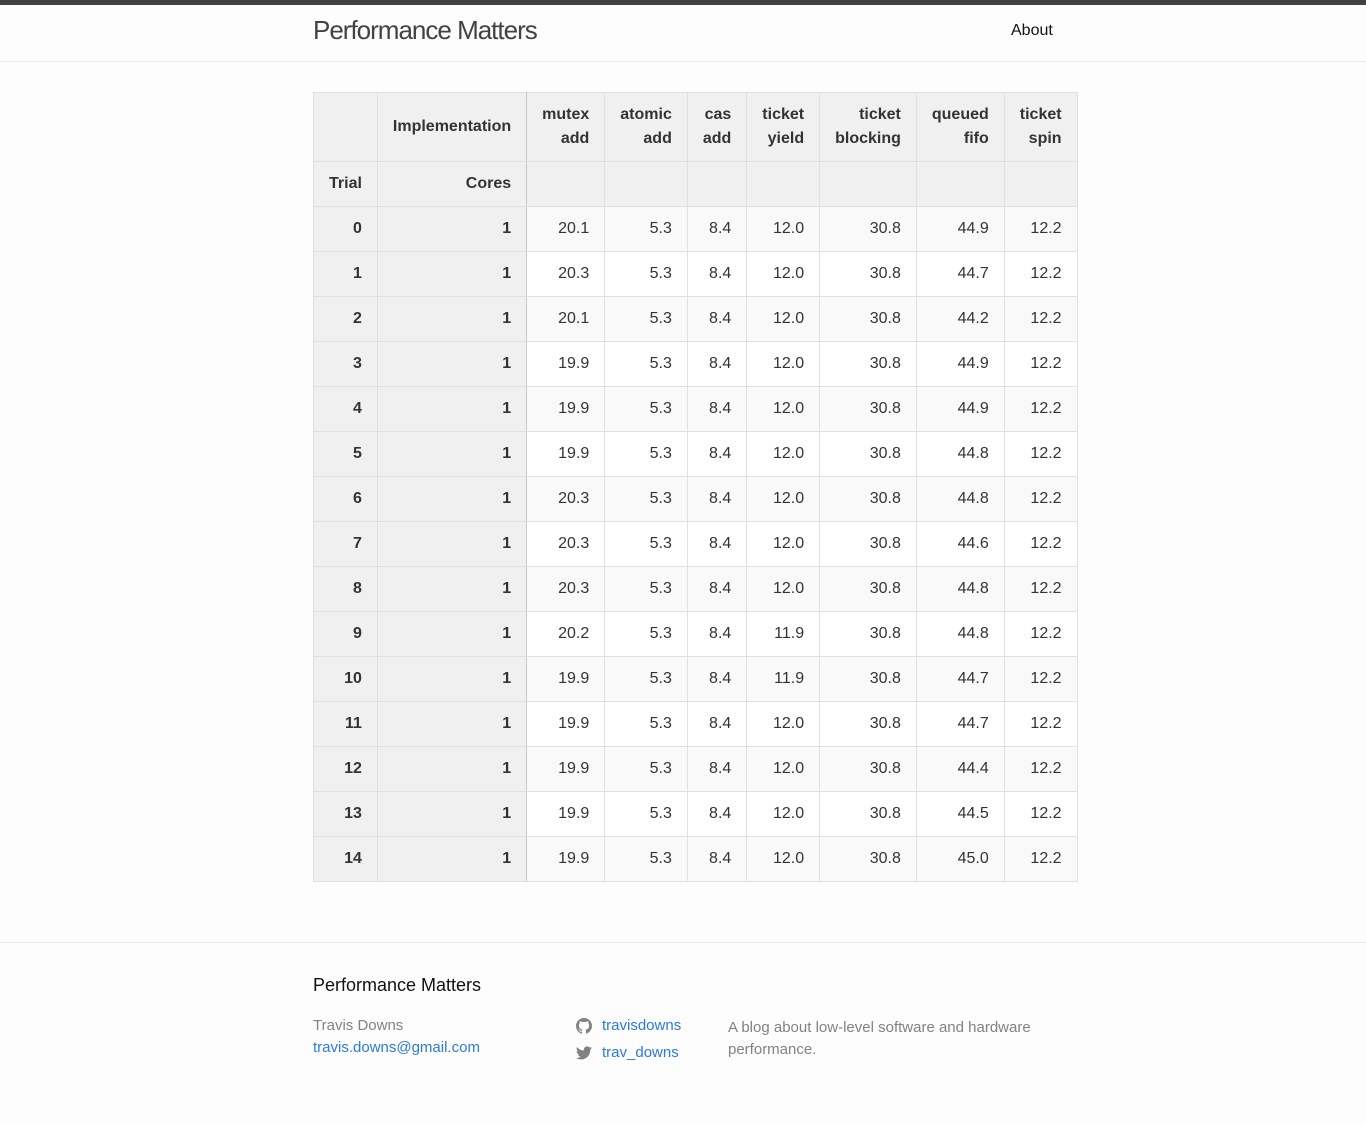  Describe the element at coordinates (584, 1025) in the screenshot. I see `github-icon` at that location.